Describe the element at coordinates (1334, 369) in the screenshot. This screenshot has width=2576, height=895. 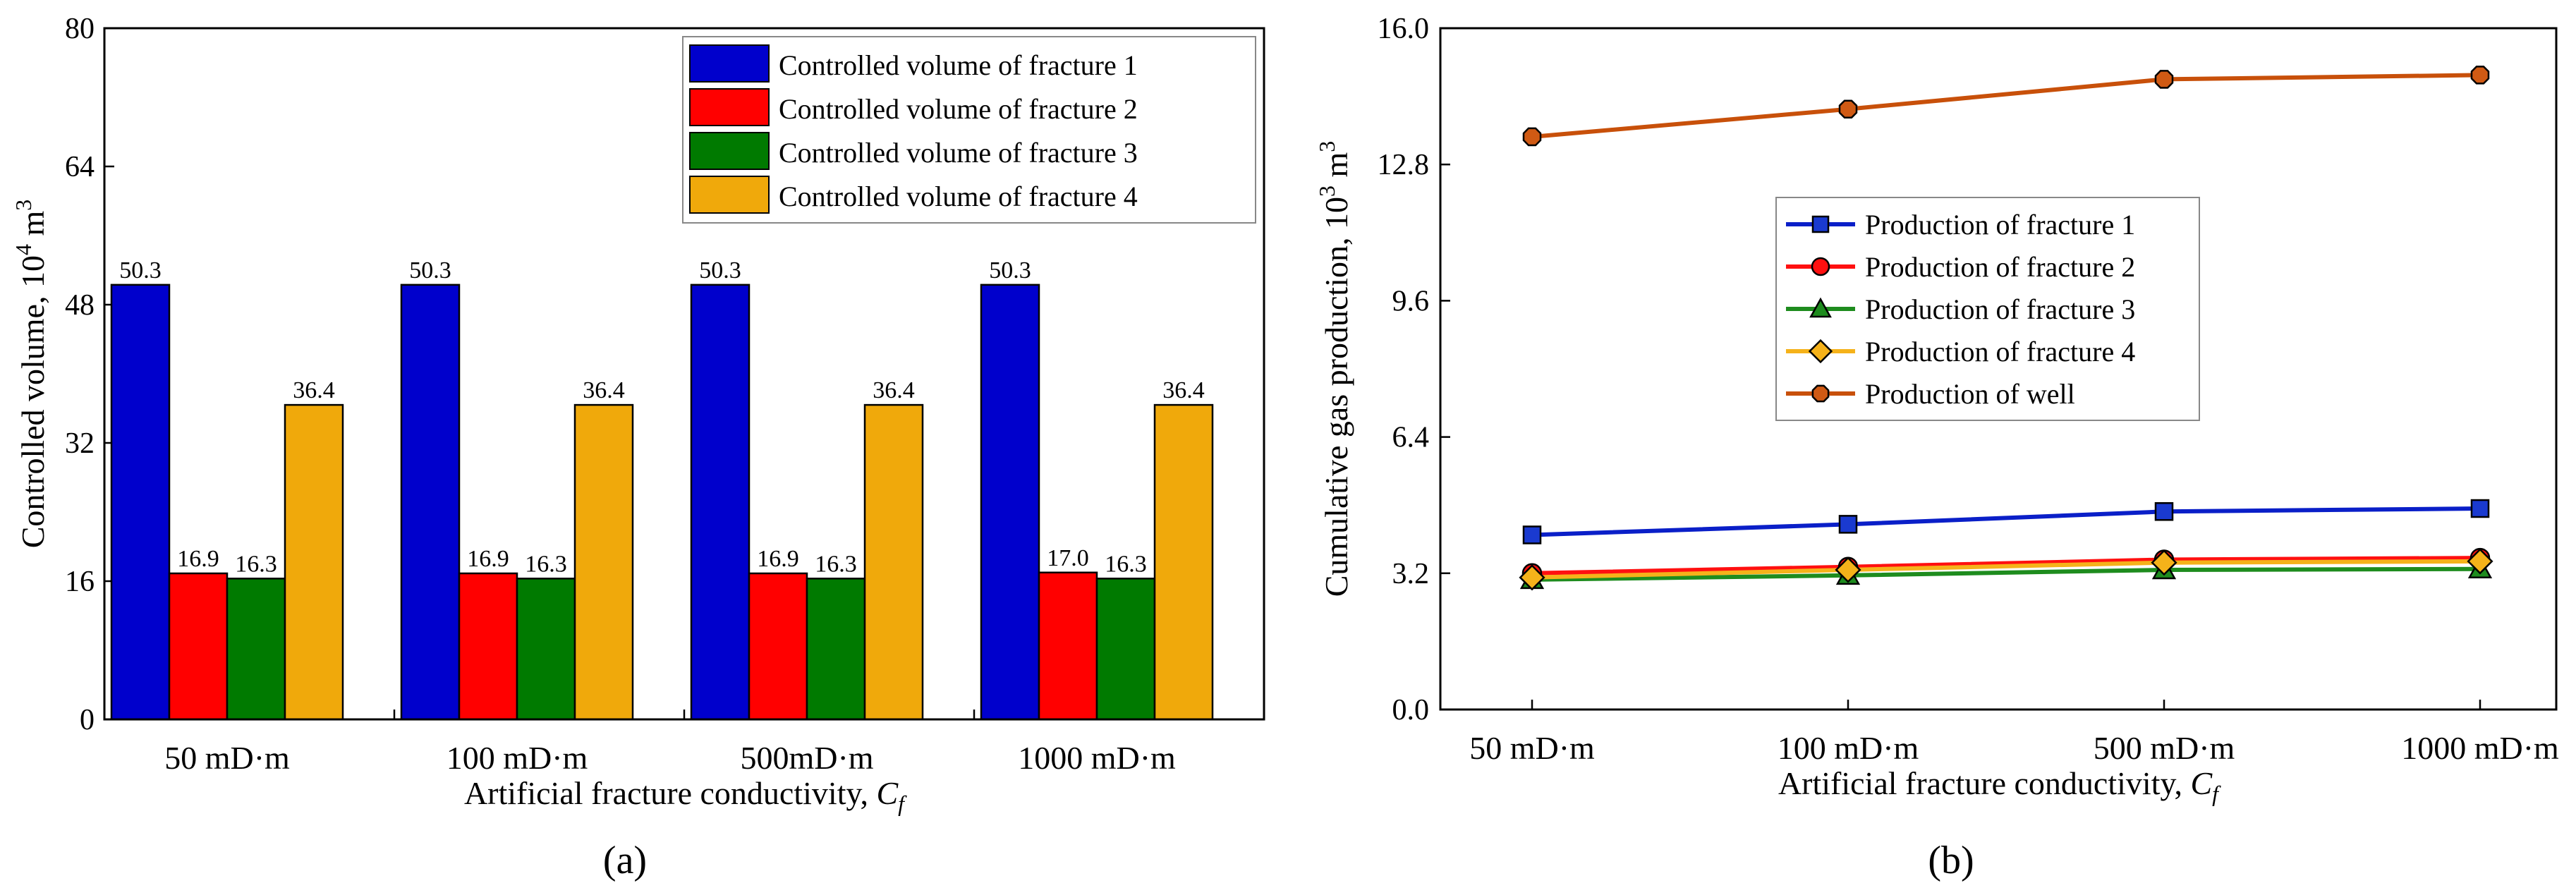
I see `y-axis-label: Cumulative gas production, 103 m3` at that location.